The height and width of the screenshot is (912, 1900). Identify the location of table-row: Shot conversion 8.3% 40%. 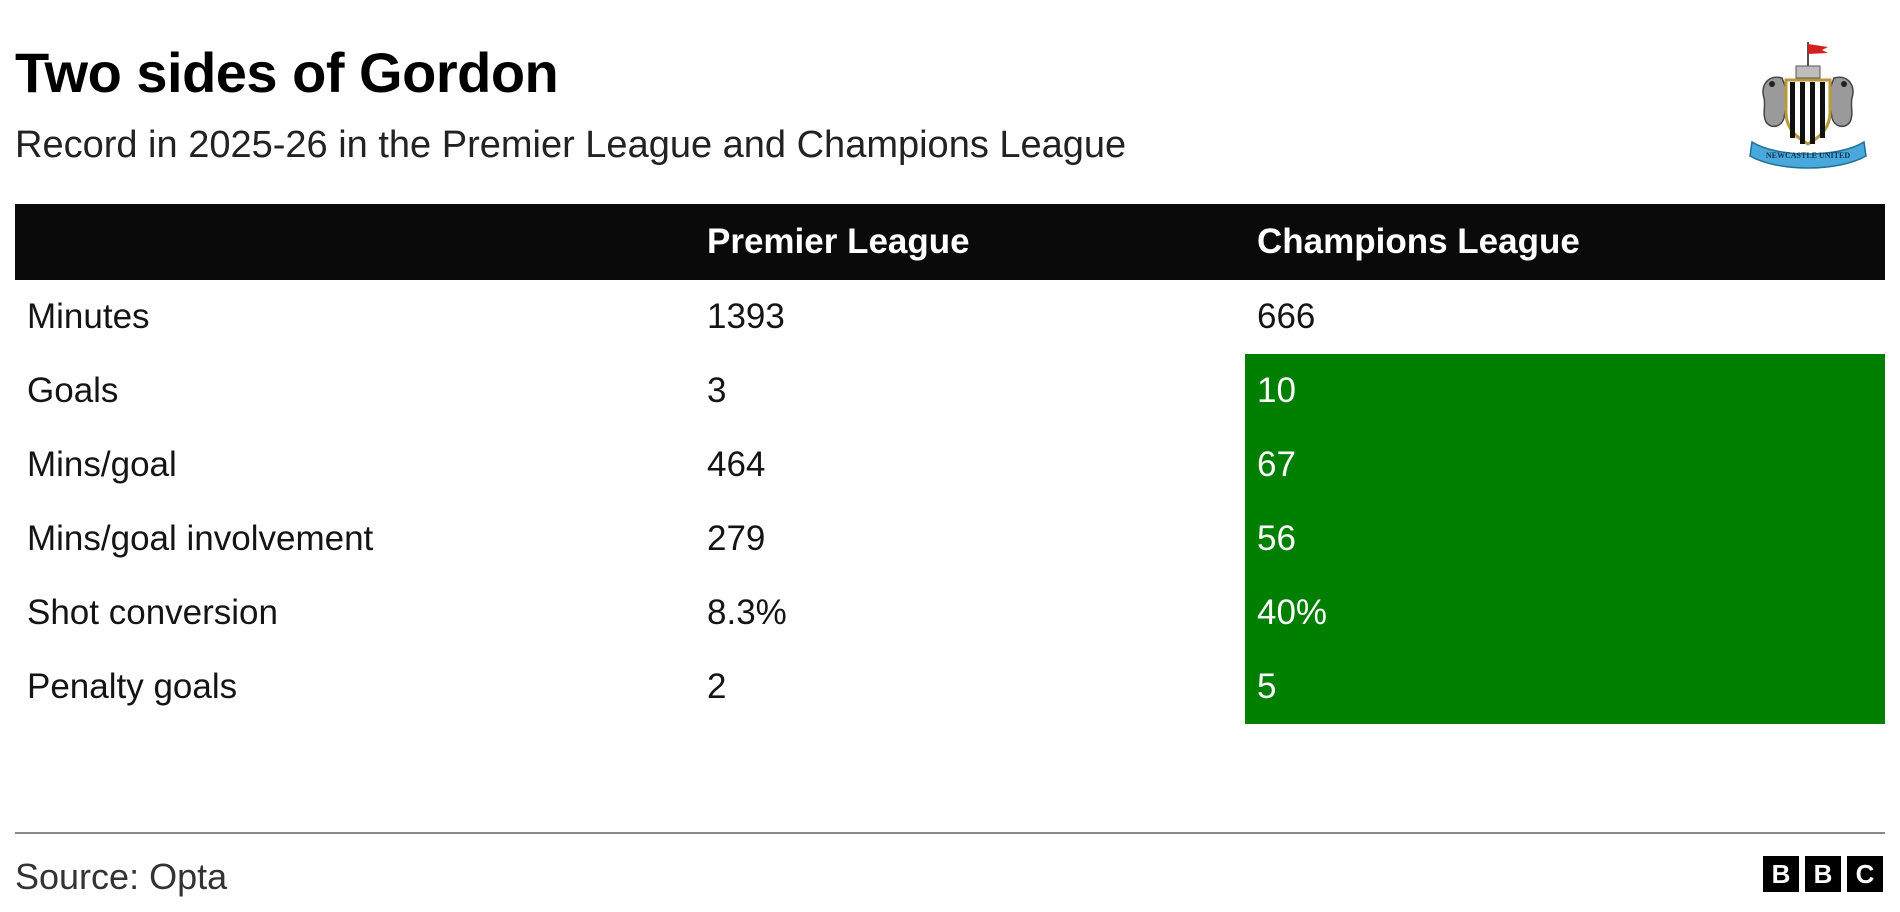
(950, 613).